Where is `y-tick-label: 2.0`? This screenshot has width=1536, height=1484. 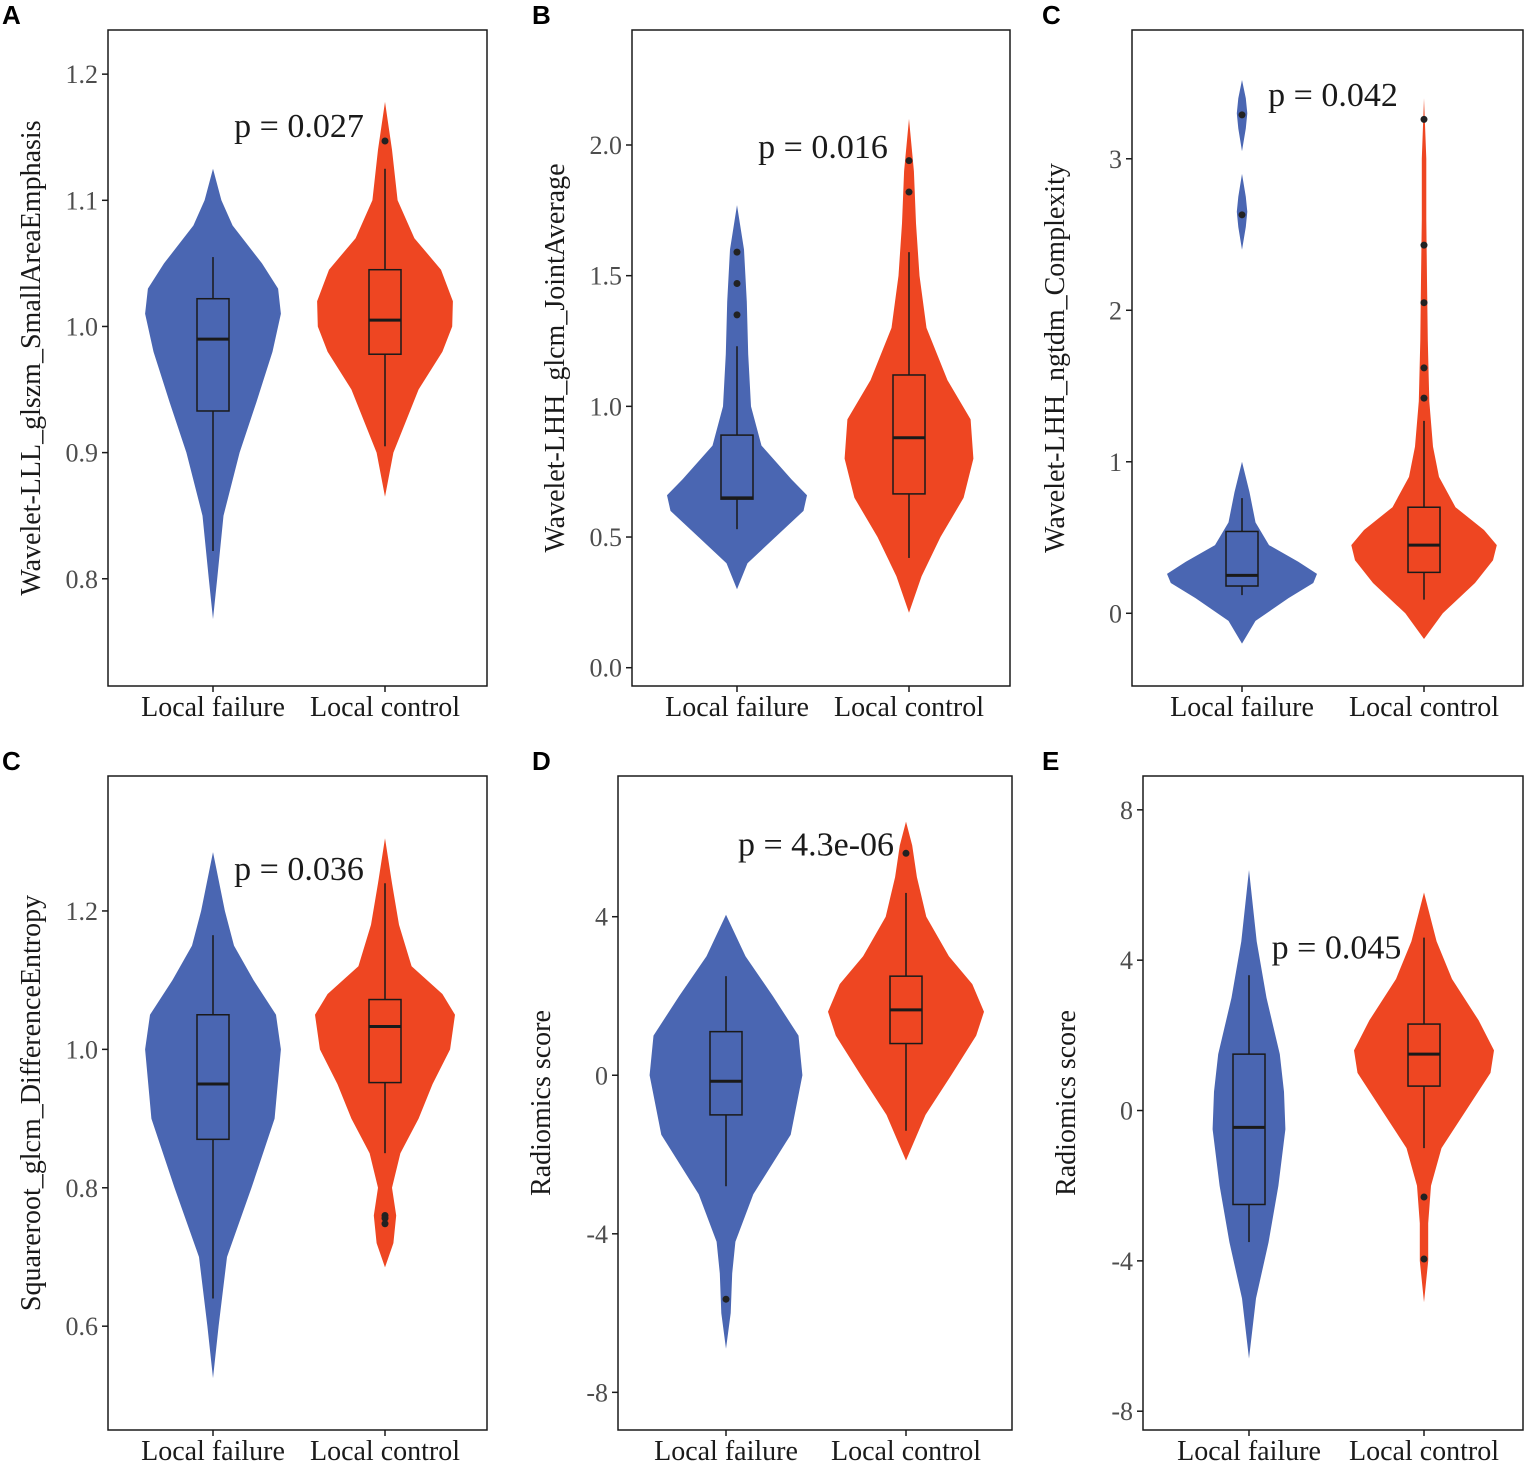 y-tick-label: 2.0 is located at coordinates (606, 145).